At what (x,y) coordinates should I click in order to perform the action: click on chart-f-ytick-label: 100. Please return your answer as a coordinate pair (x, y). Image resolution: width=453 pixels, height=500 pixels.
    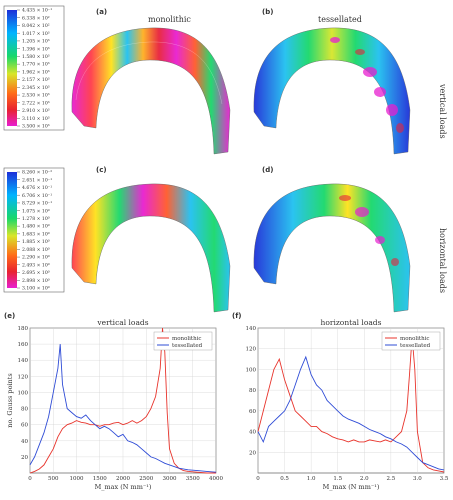
    Looking at the image, I should click on (251, 370).